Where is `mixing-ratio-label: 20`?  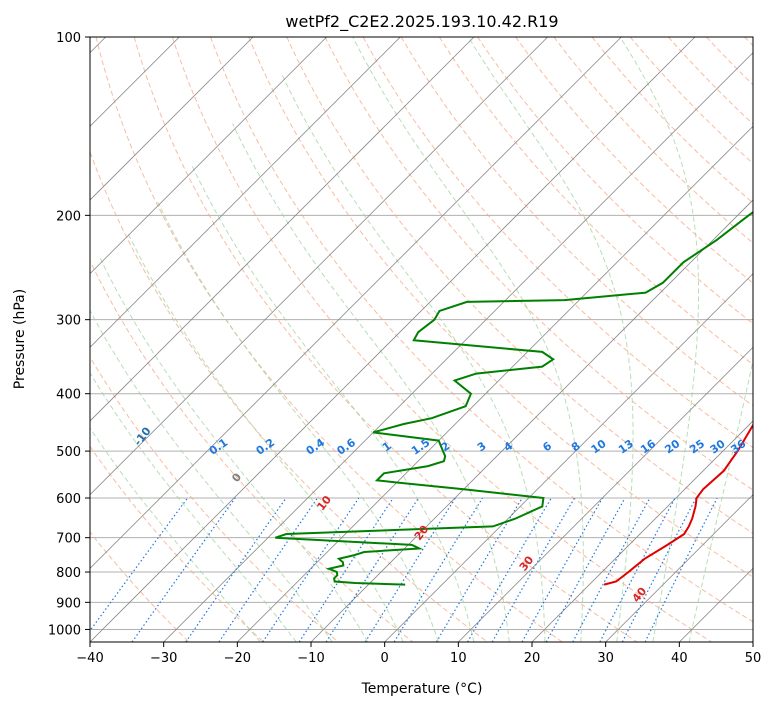
mixing-ratio-label: 20 is located at coordinates (672, 447).